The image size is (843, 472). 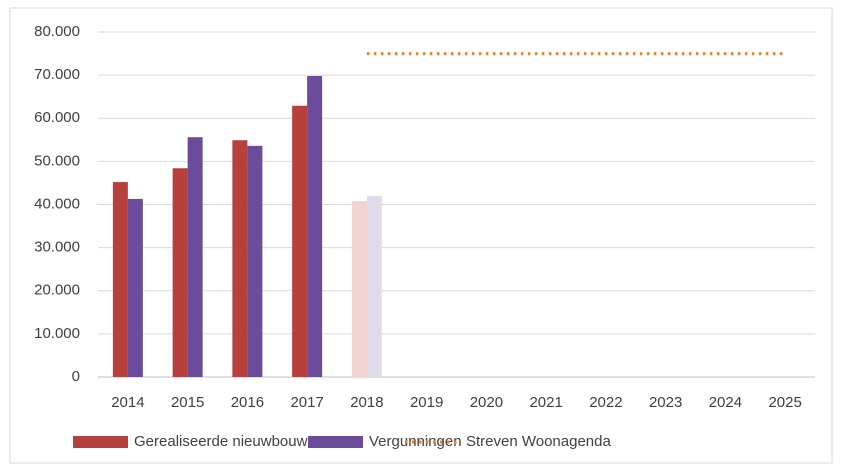 I want to click on y-tick-label: 70.000, so click(x=57, y=74).